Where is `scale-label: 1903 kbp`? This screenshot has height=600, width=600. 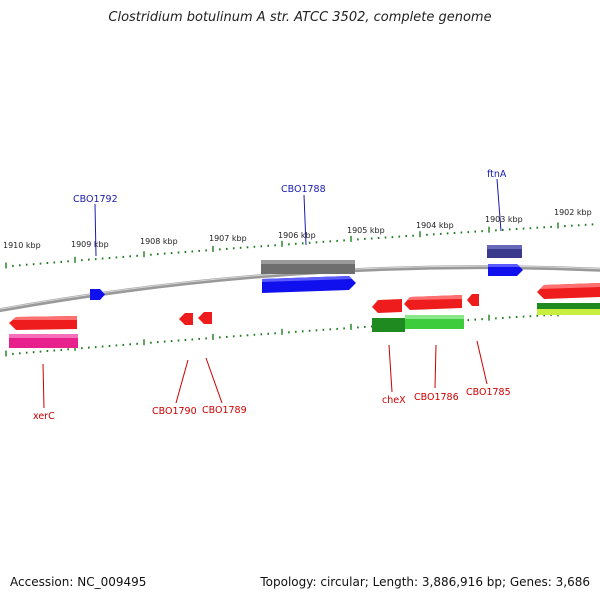
scale-label: 1903 kbp is located at coordinates (504, 219).